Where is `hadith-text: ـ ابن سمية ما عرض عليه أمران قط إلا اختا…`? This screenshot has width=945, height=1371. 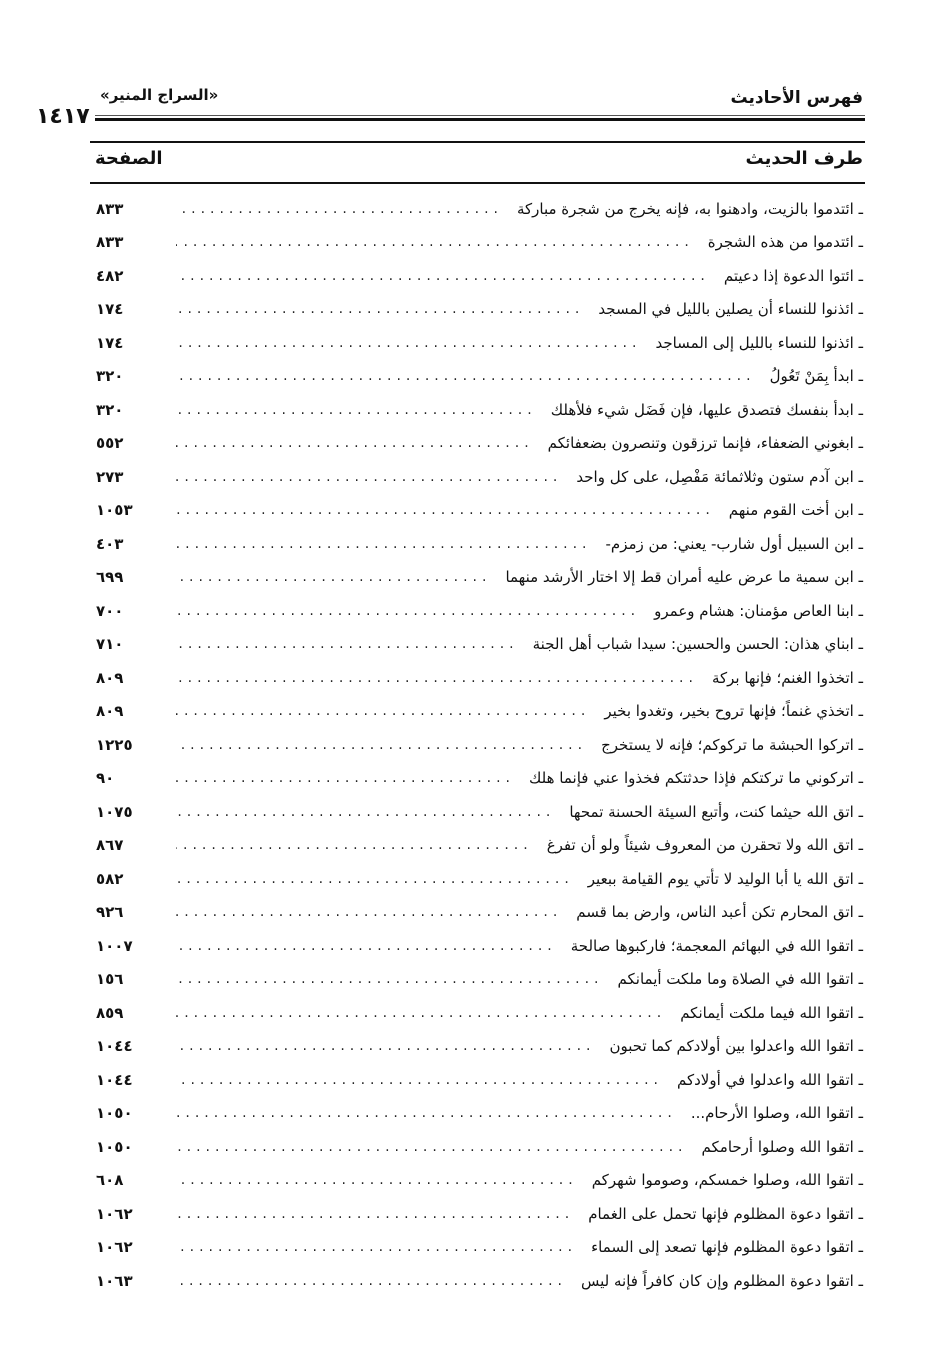 hadith-text: ـ ابن سمية ما عرض عليه أمران قط إلا اختا… is located at coordinates (684, 577).